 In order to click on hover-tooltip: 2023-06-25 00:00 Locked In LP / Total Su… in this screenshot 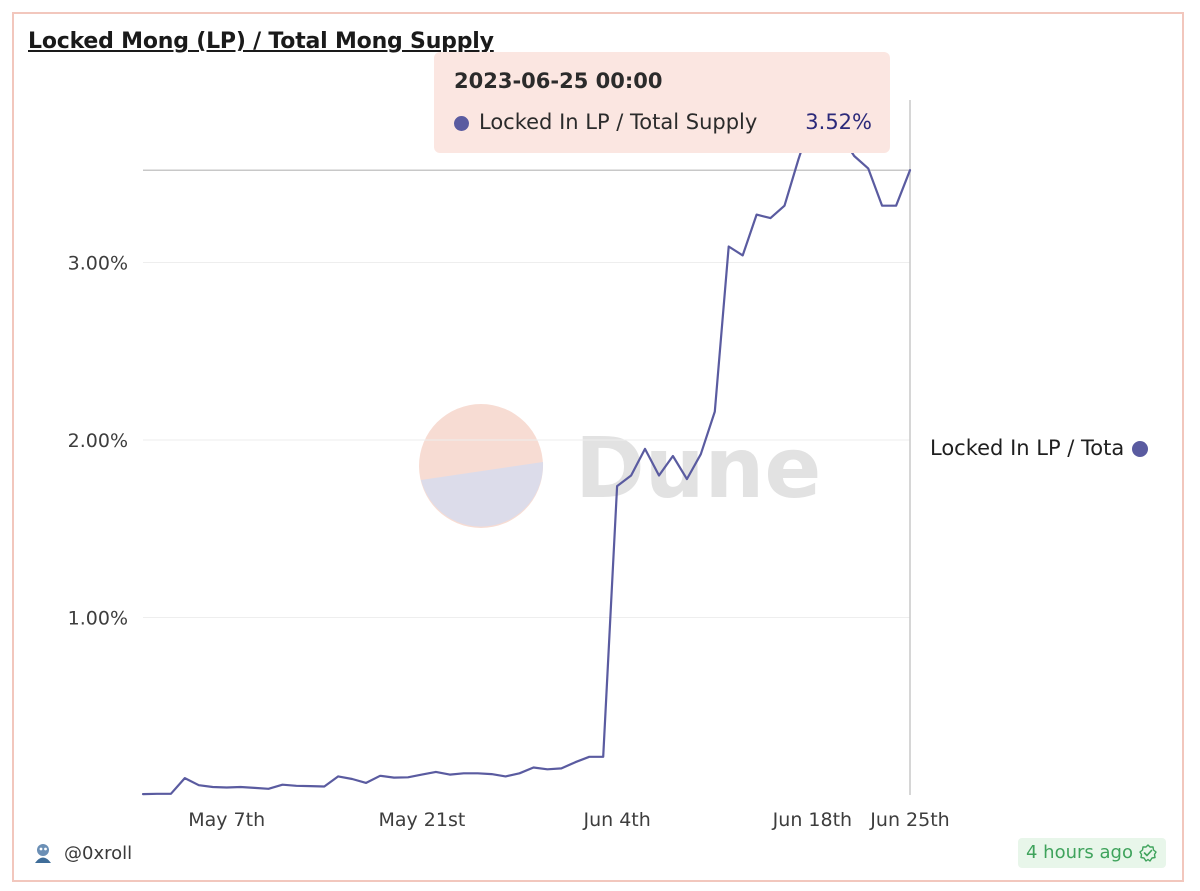, I will do `click(662, 102)`.